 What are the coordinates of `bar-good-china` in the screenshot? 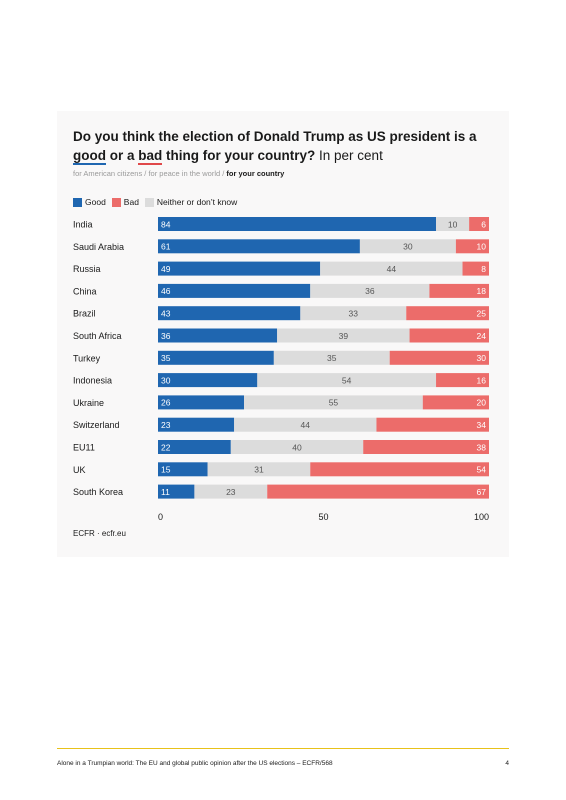 It's located at (234, 290).